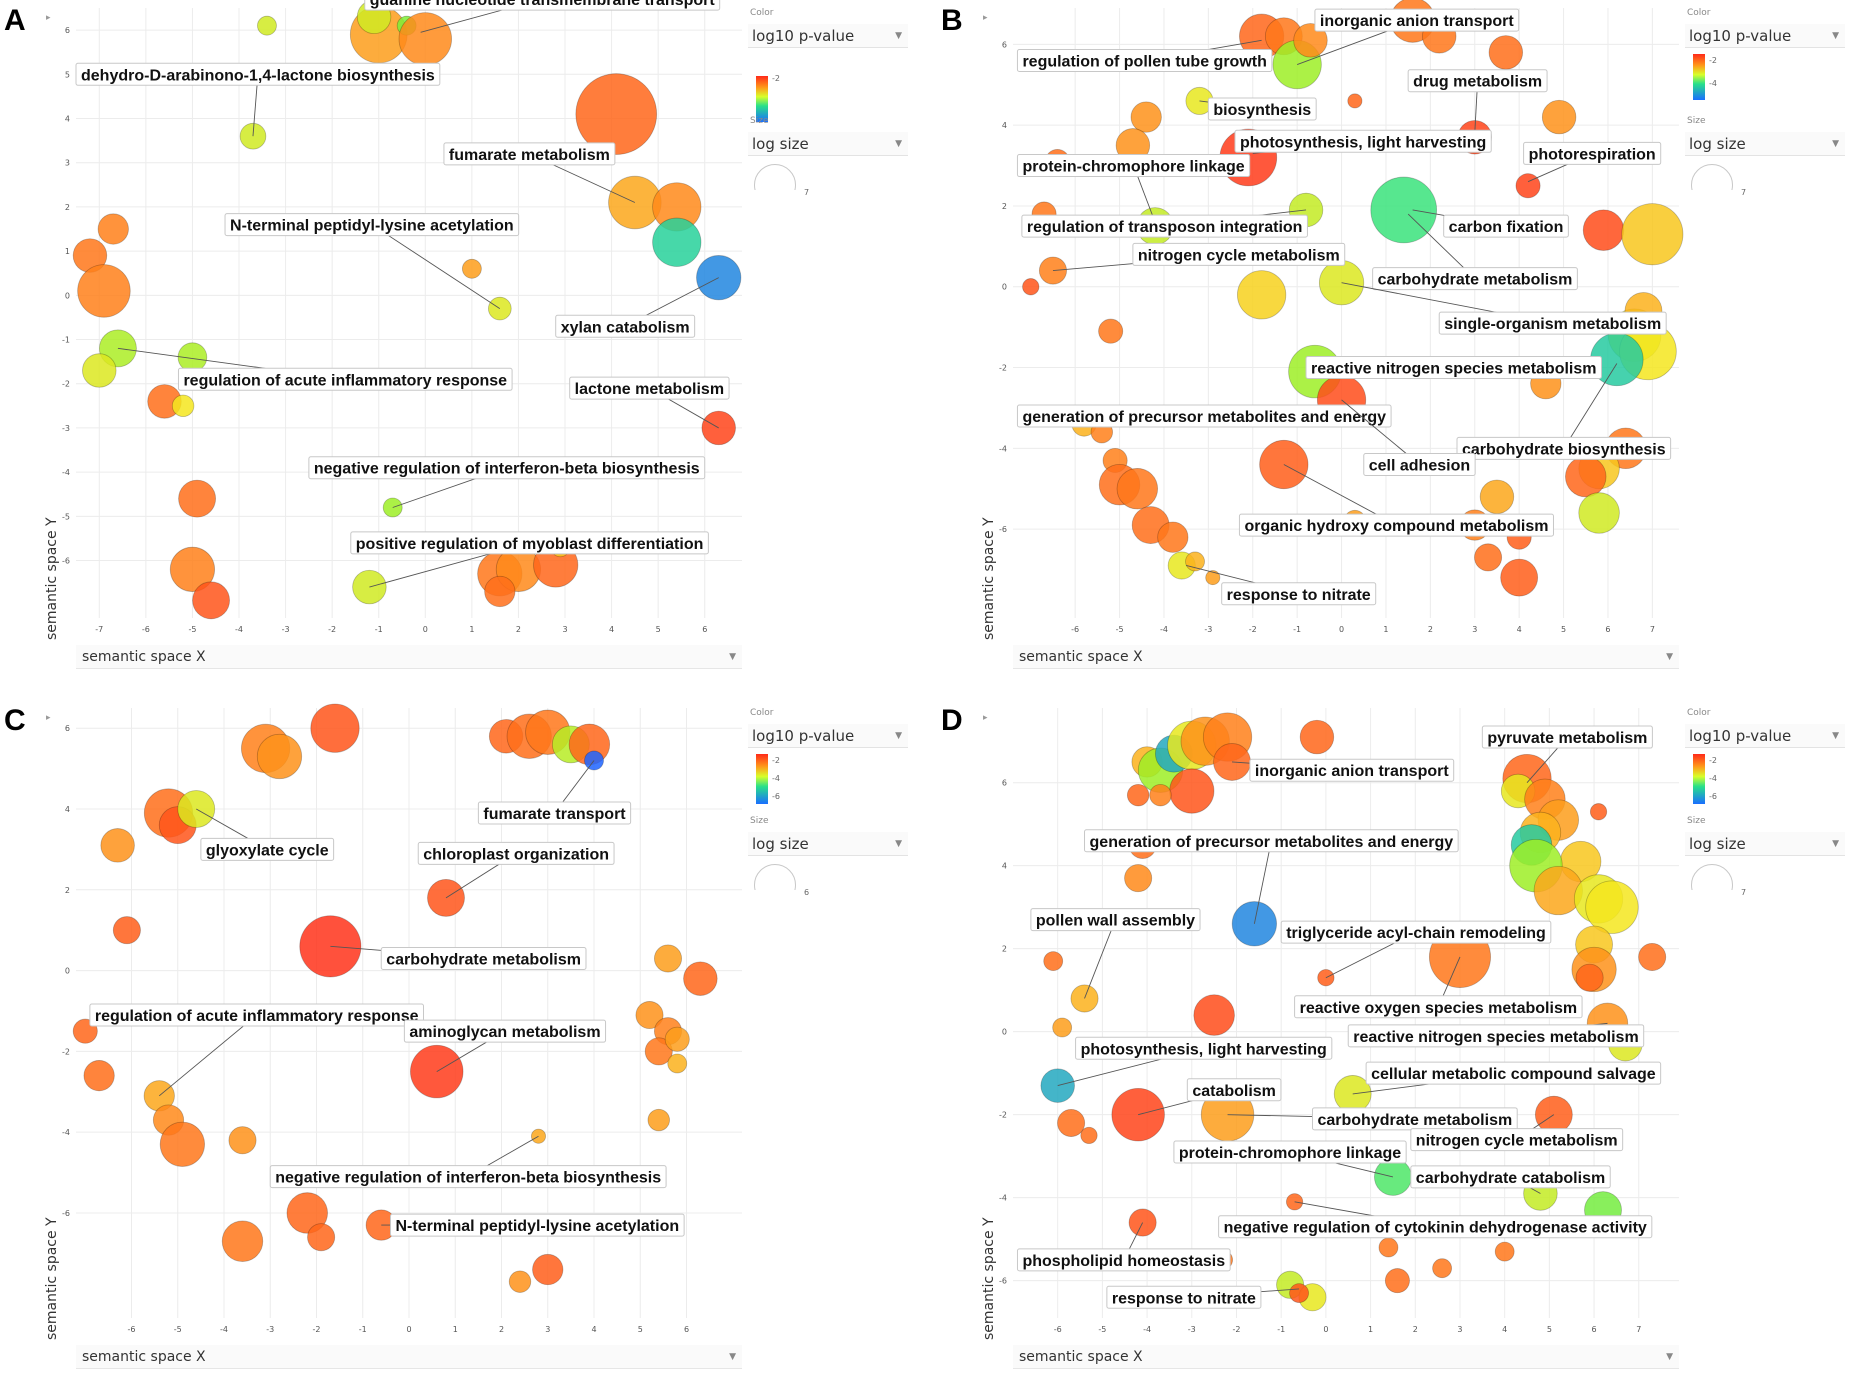  Describe the element at coordinates (1765, 36) in the screenshot. I see `color-dropdown-b: log10 p-value ▼` at that location.